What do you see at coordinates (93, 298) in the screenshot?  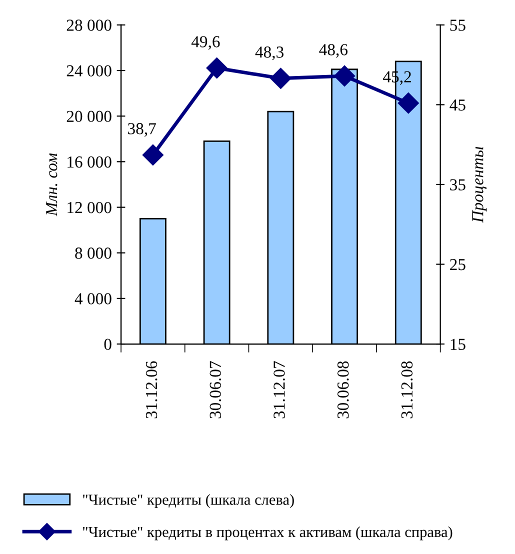 I see `y-tick-label: 4 000` at bounding box center [93, 298].